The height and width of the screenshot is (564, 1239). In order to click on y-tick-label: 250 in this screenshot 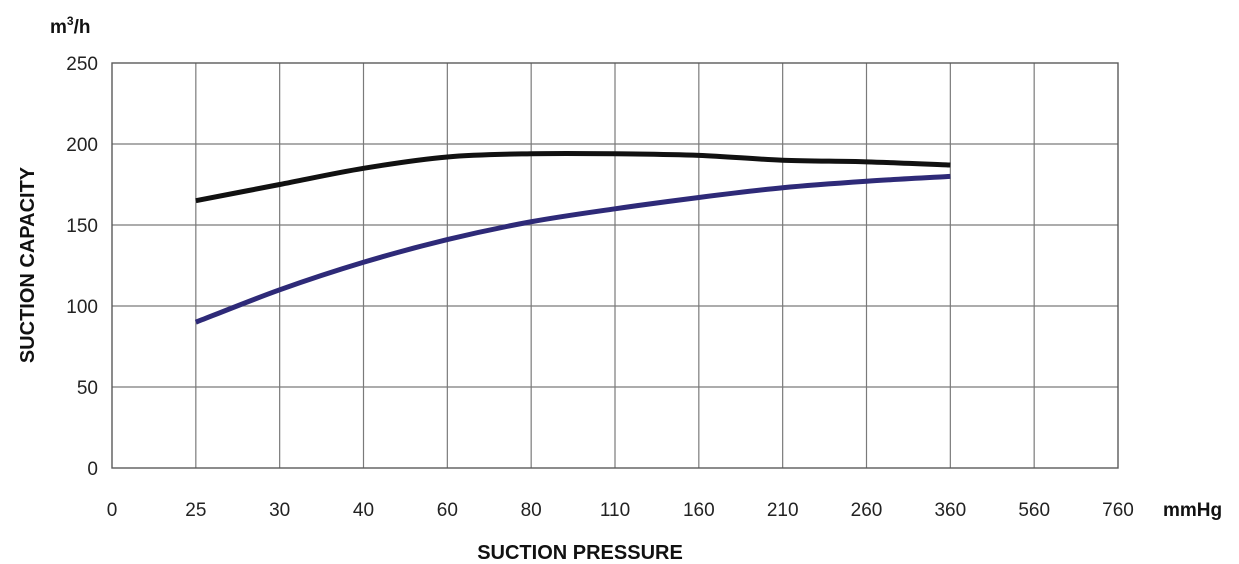, I will do `click(82, 64)`.